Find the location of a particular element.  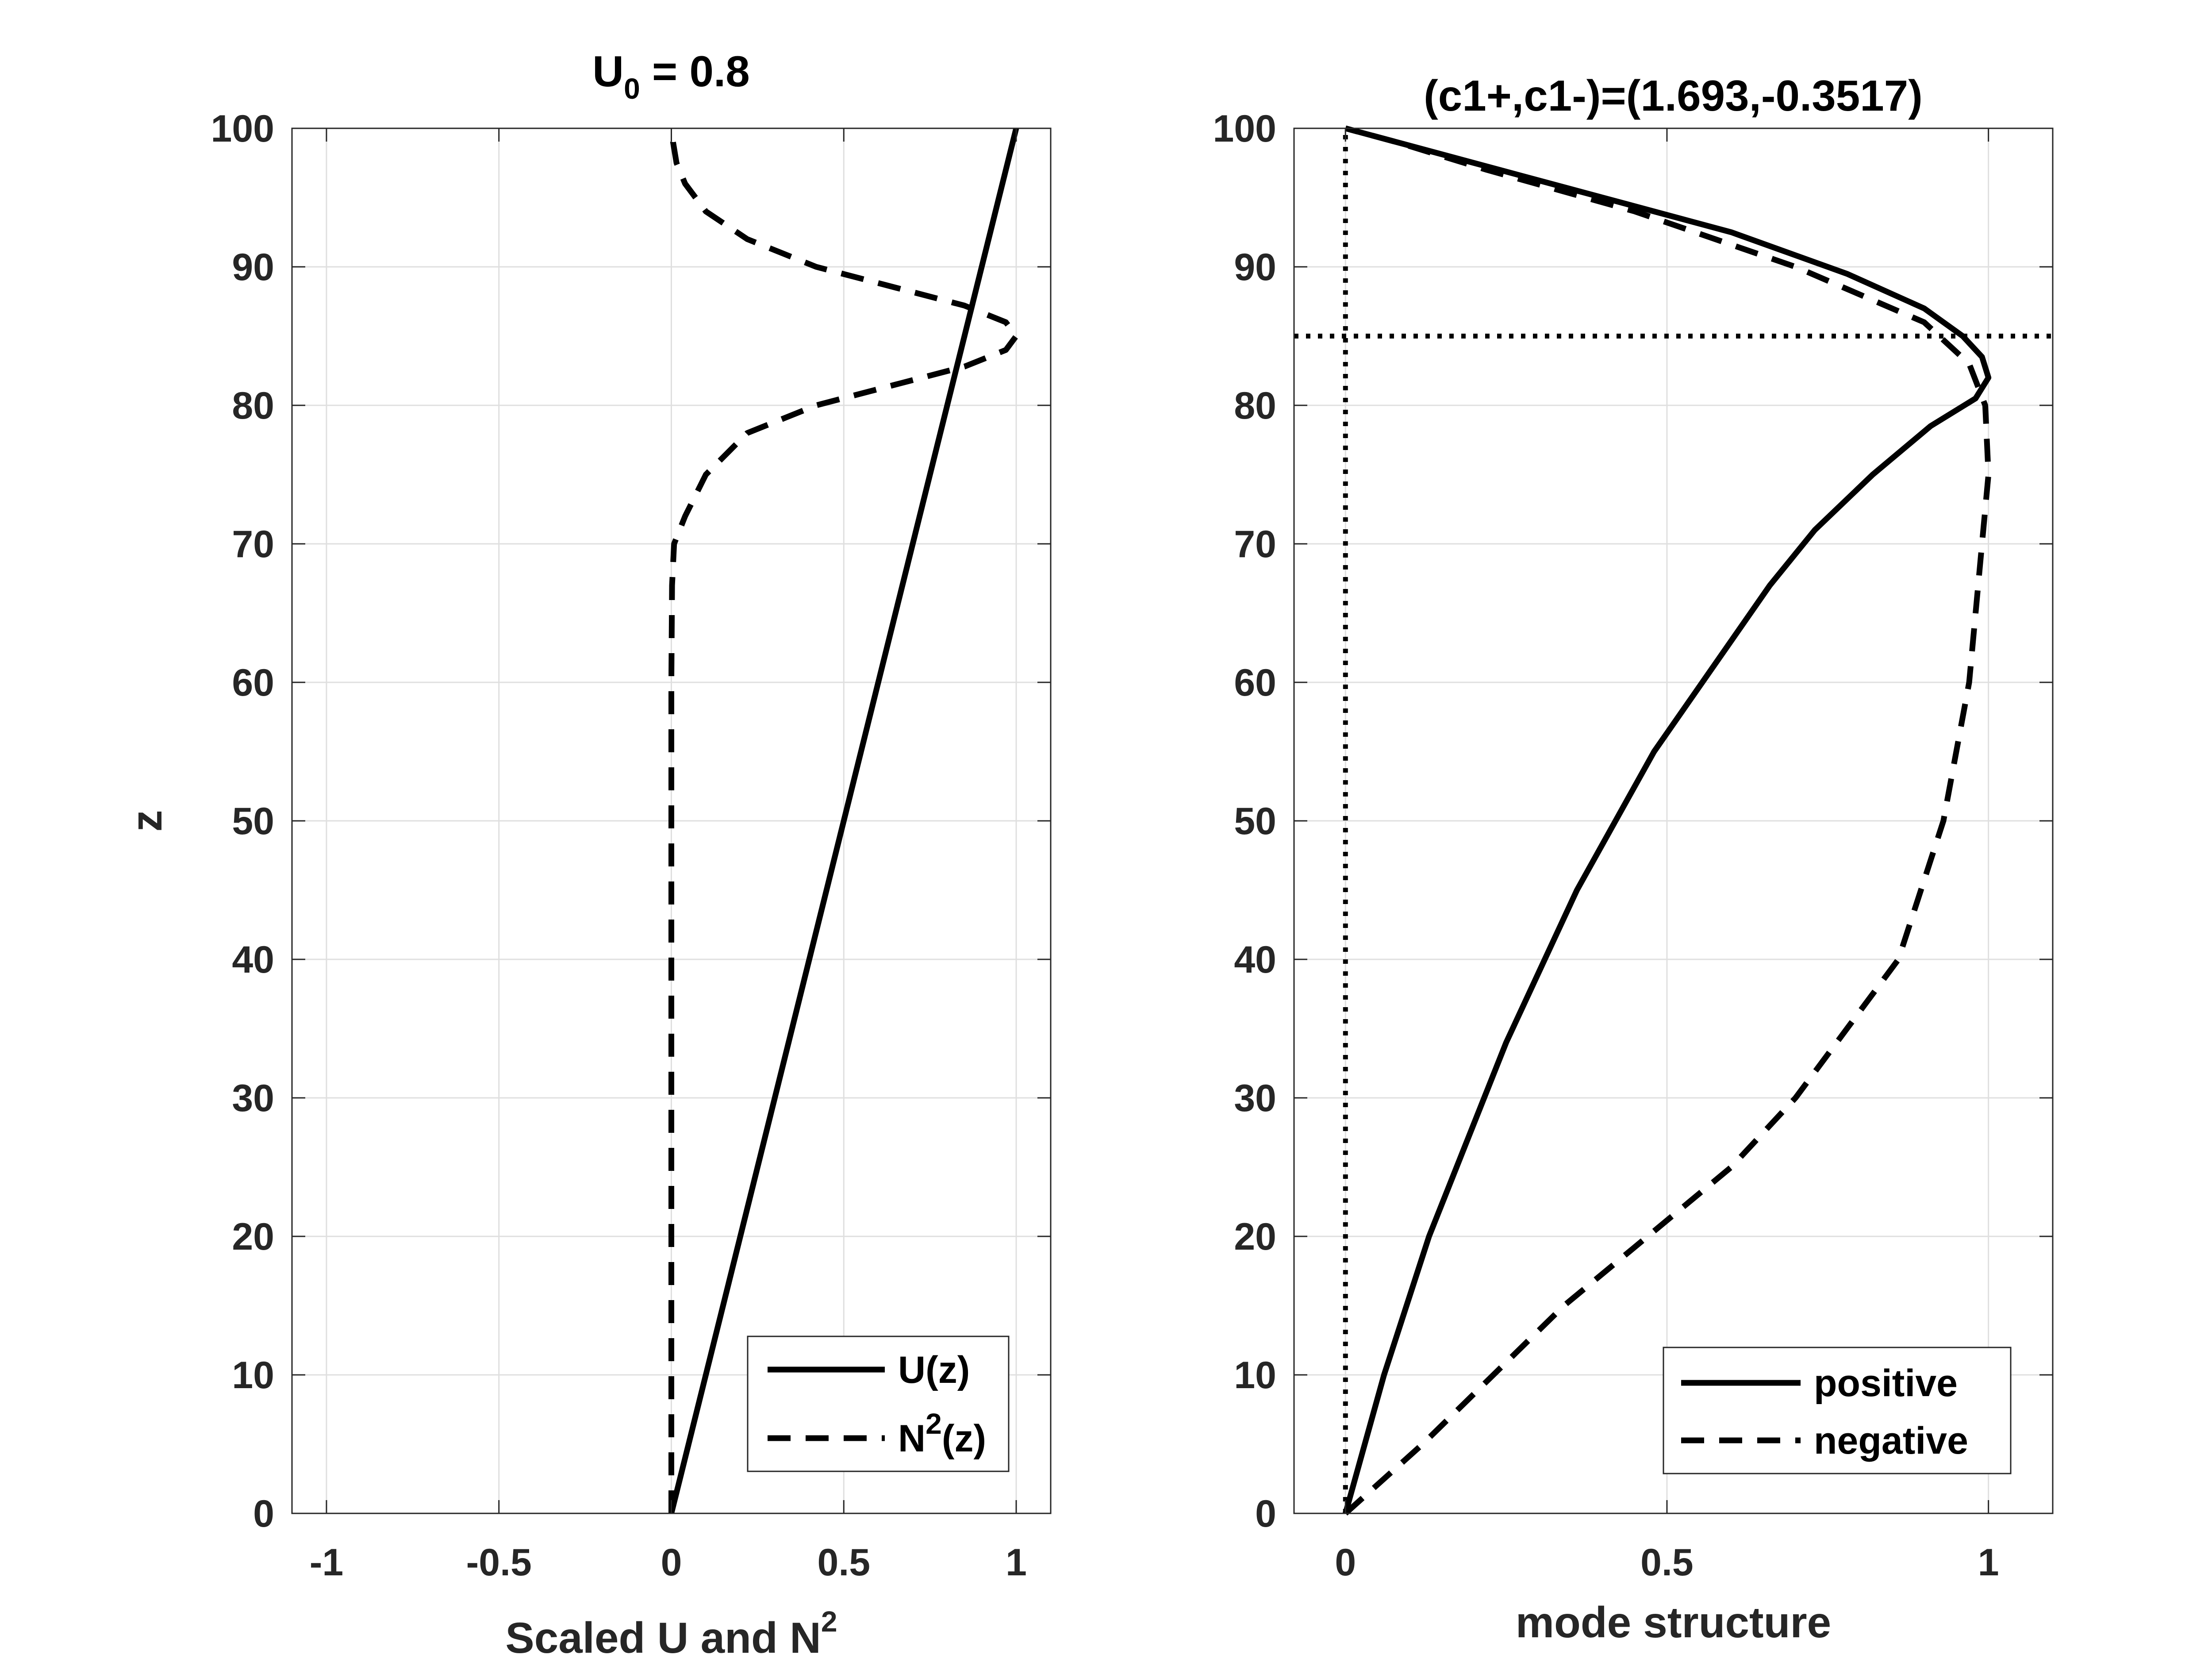

right-legend-label: positive is located at coordinates (1886, 1383).